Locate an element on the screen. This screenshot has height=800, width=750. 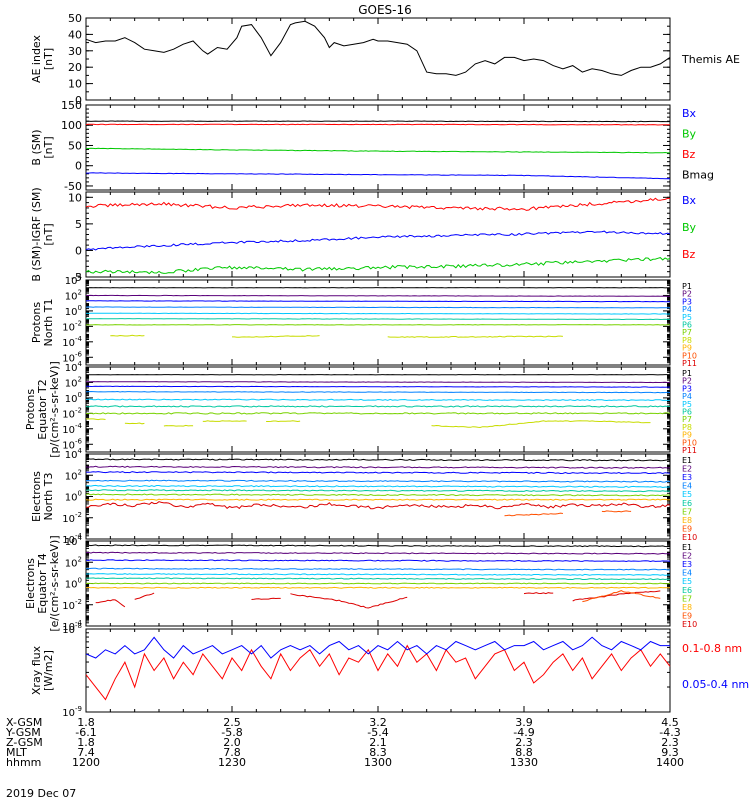
legend-entry: E8 is located at coordinates (687, 607).